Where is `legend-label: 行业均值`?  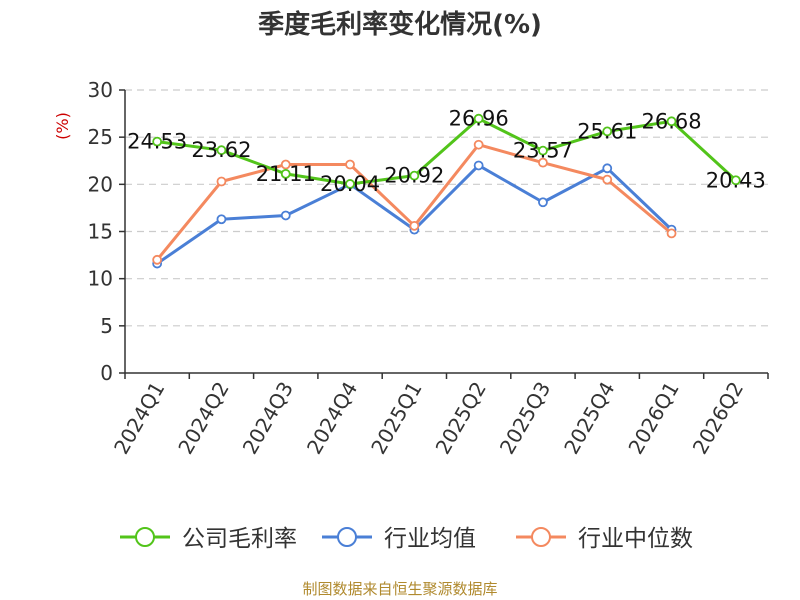
legend-label: 行业均值 is located at coordinates (430, 539).